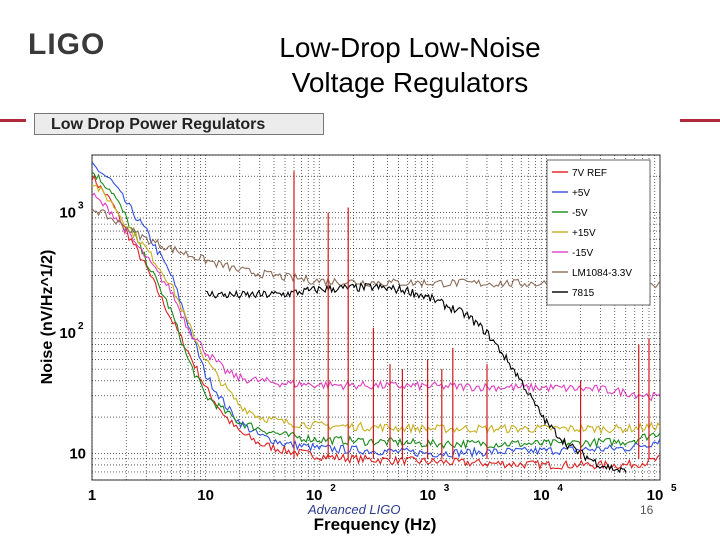 The height and width of the screenshot is (540, 720). Describe the element at coordinates (560, 488) in the screenshot. I see `x-tick-exp-4: 4` at that location.